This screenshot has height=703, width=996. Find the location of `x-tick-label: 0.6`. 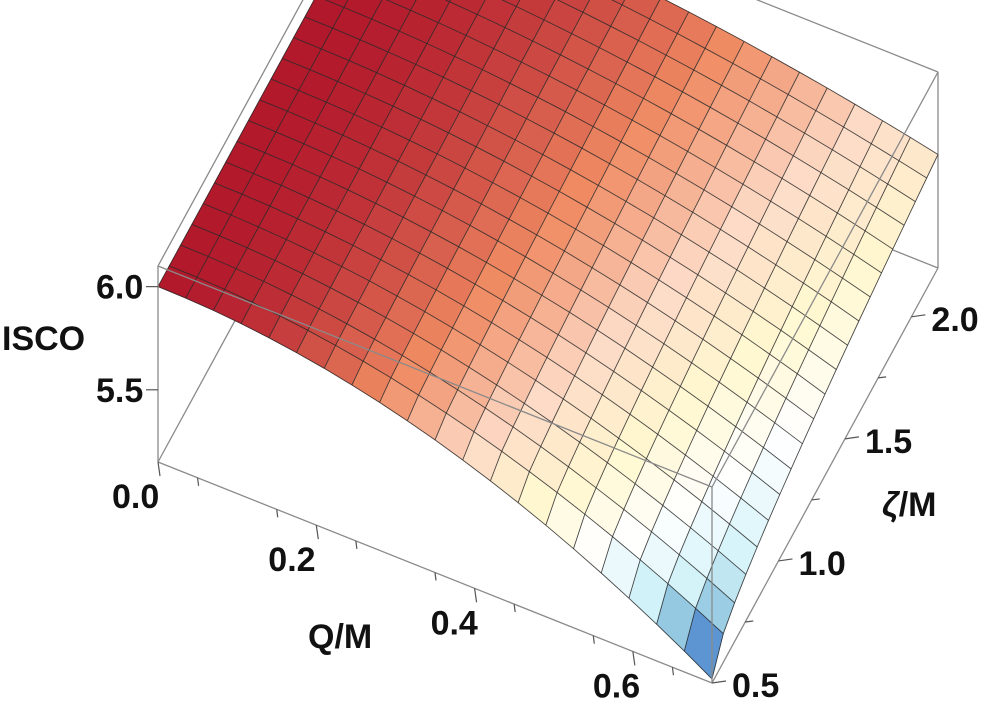

x-tick-label: 0.6 is located at coordinates (616, 685).